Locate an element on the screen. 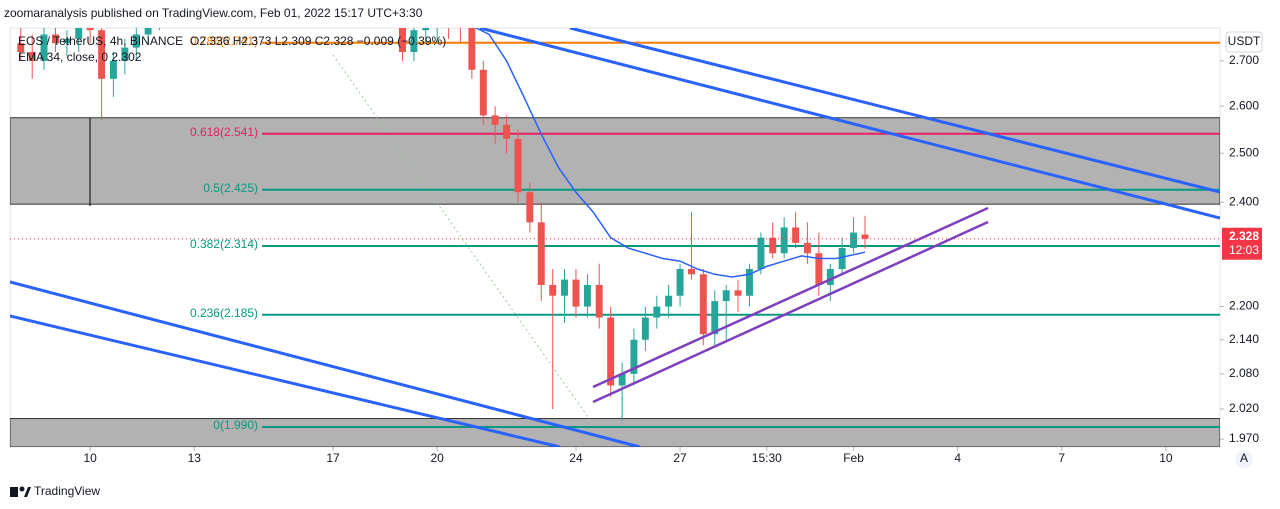 This screenshot has width=1280, height=509. x-tick-label: 4 is located at coordinates (957, 458).